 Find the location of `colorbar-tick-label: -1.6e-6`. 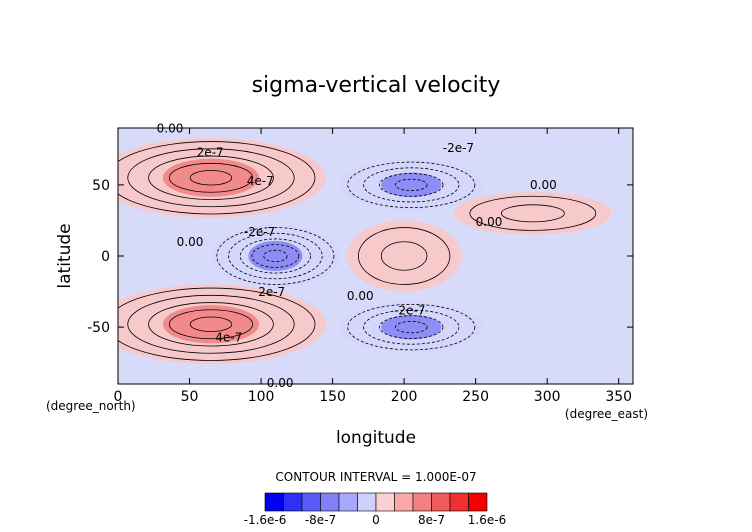

colorbar-tick-label: -1.6e-6 is located at coordinates (265, 520).